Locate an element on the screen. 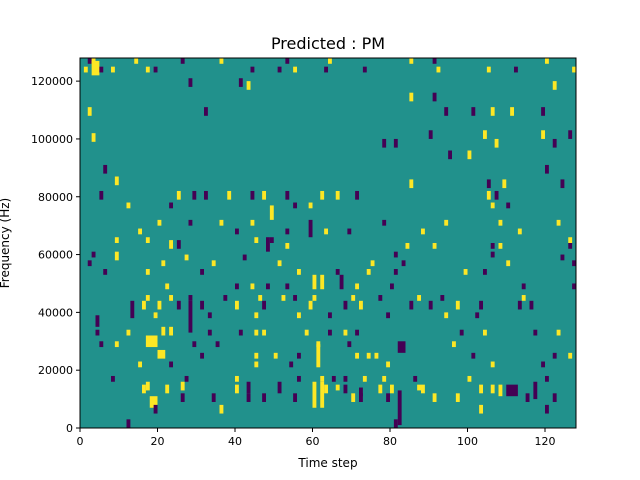 The image size is (640, 480). x-axis: 0 20 40 60 80 100 120 is located at coordinates (316, 438).